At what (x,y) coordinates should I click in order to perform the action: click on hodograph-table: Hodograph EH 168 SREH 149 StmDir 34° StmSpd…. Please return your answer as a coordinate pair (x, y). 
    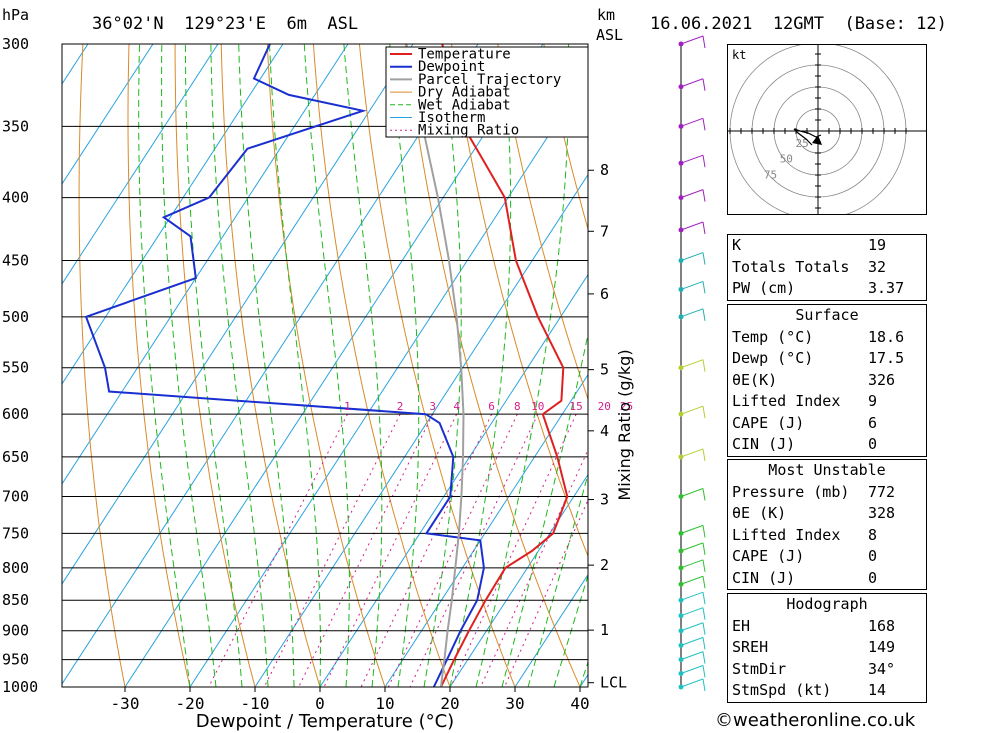
    Looking at the image, I should click on (827, 648).